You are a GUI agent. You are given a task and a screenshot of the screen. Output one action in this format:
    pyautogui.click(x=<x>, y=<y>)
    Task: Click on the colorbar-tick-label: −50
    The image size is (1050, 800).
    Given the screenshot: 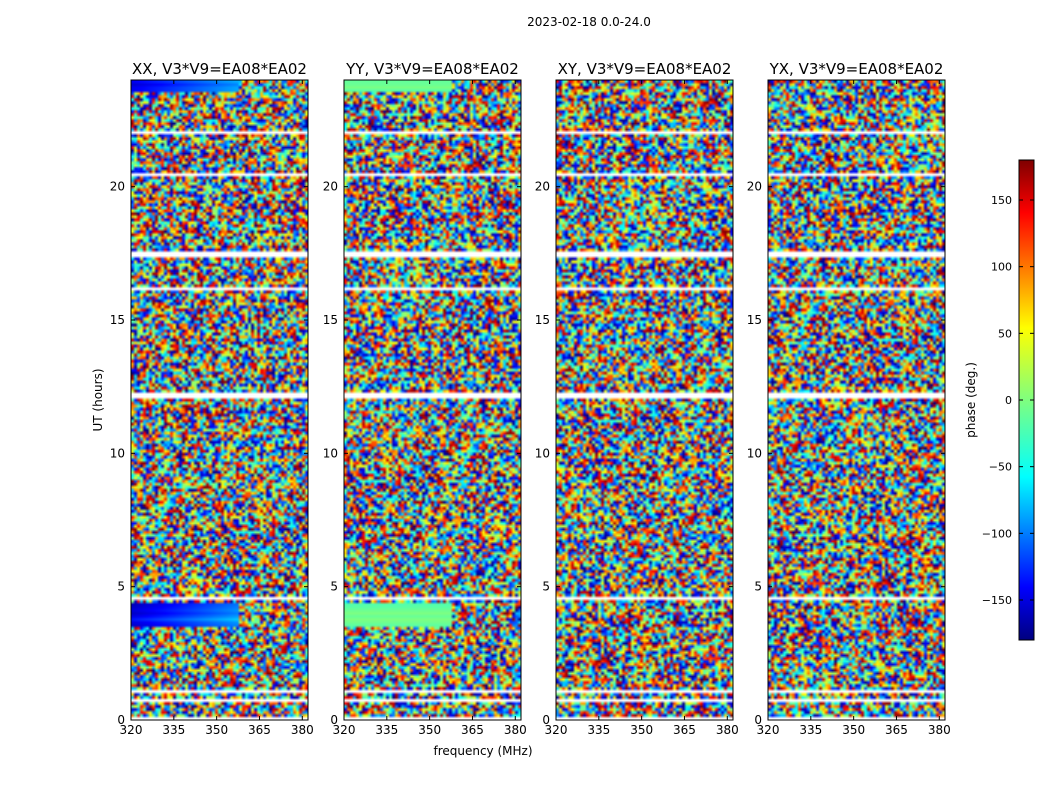 What is the action you would take?
    pyautogui.click(x=1000, y=467)
    